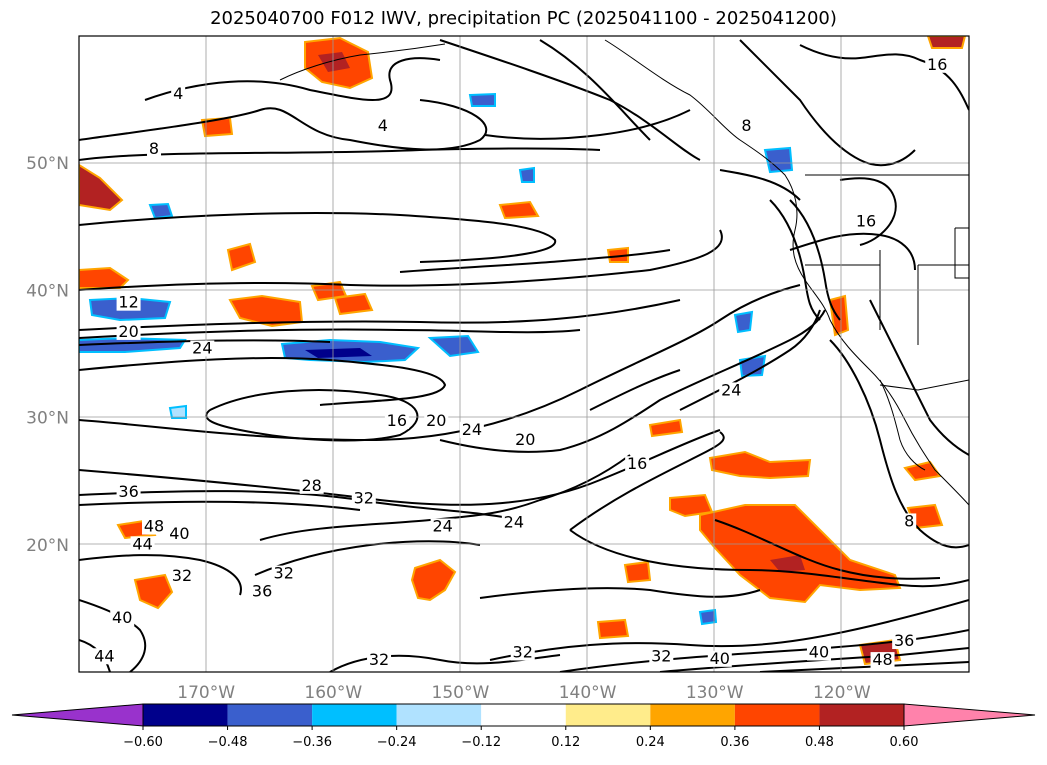  I want to click on precip-positive-core, so click(787, 563).